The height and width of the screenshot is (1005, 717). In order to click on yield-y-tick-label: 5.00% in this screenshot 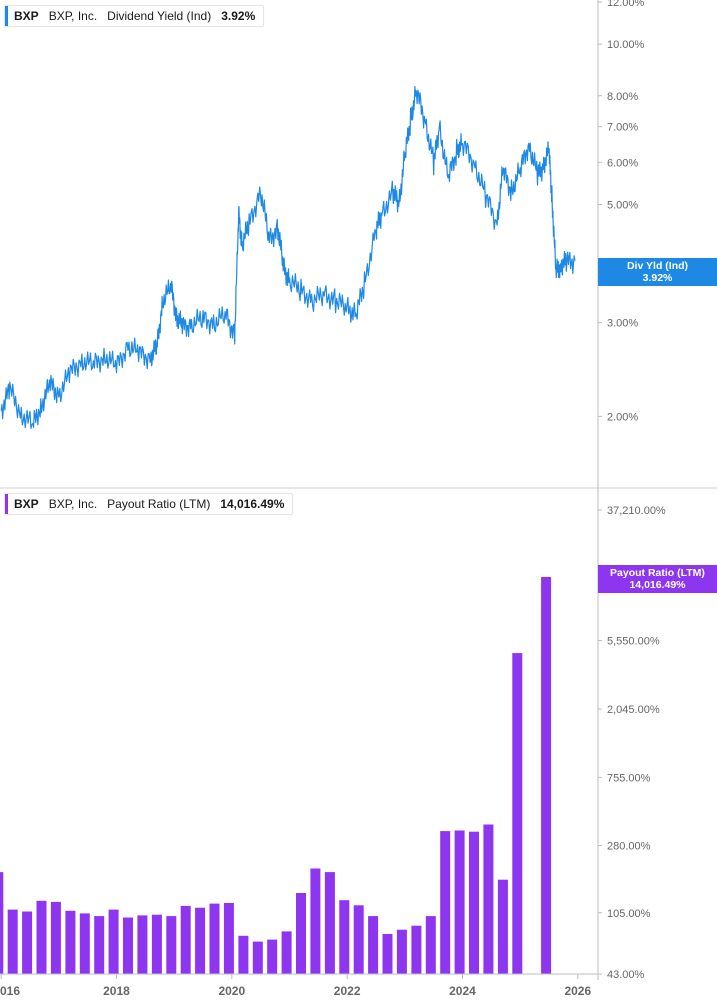, I will do `click(622, 205)`.